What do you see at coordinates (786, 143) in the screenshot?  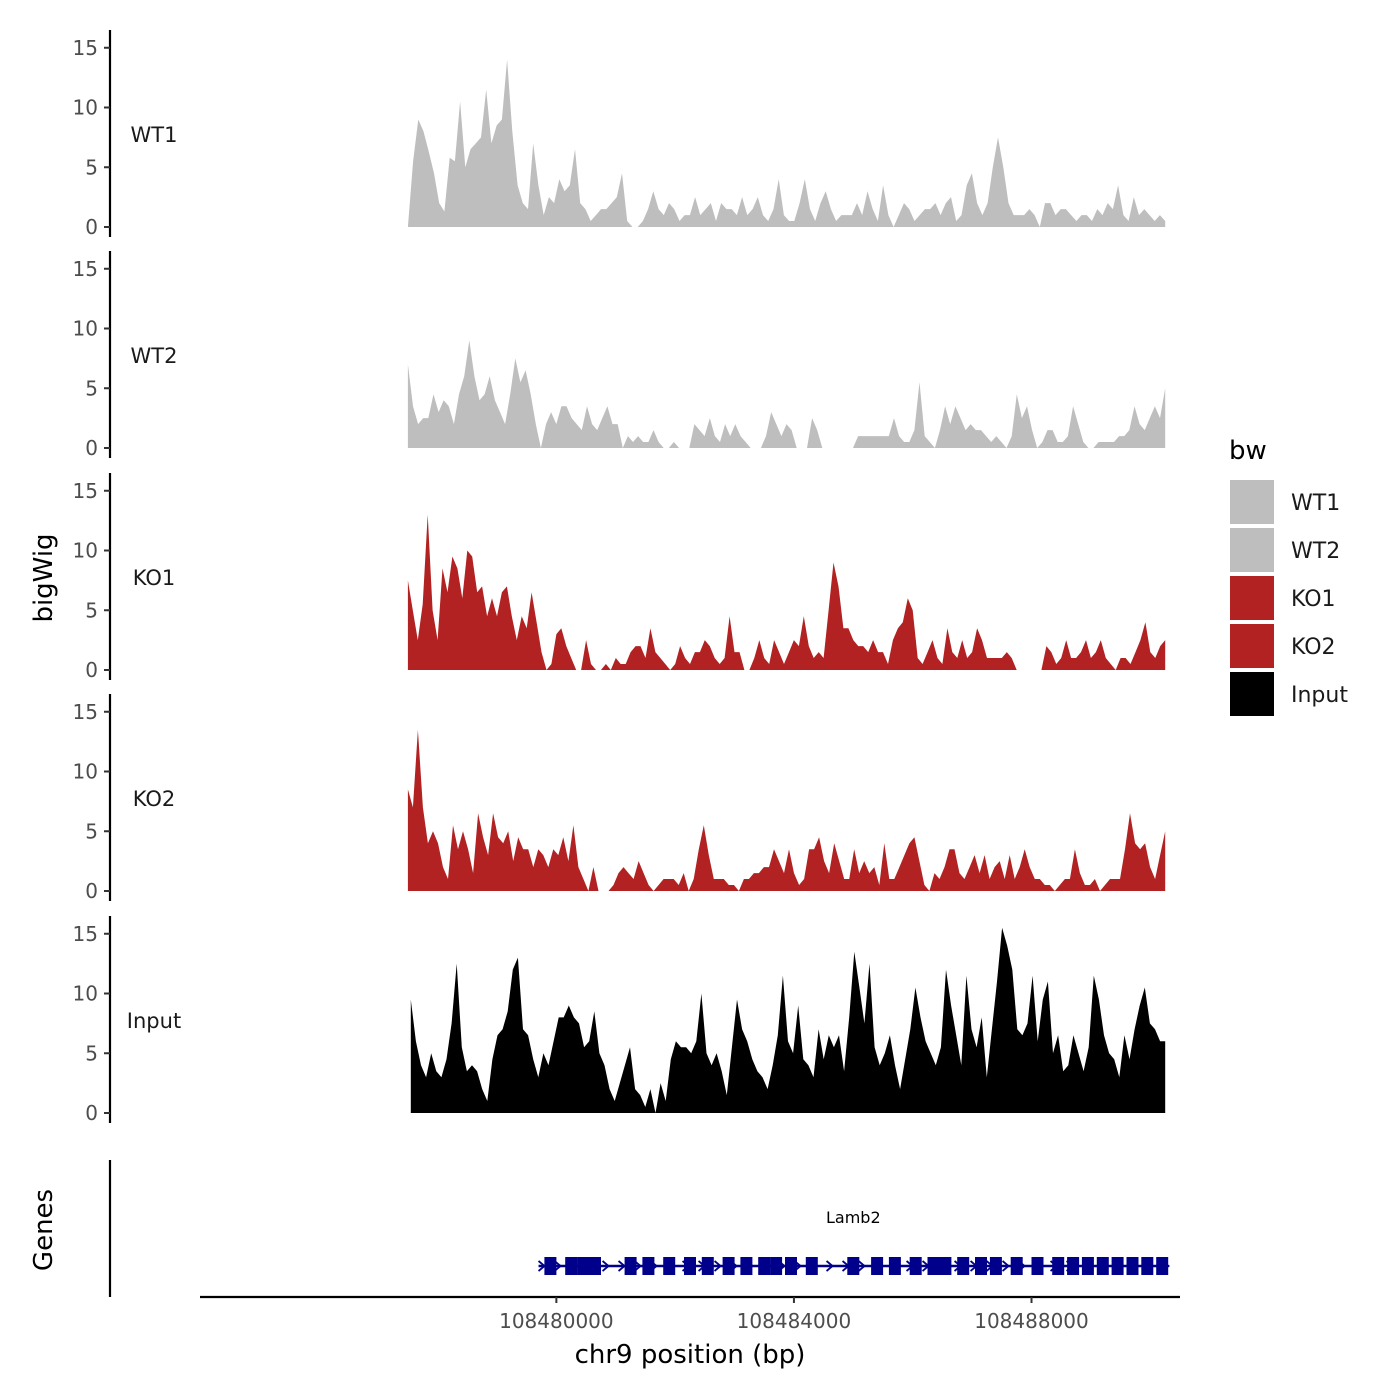 I see `coverage-area-wt1` at bounding box center [786, 143].